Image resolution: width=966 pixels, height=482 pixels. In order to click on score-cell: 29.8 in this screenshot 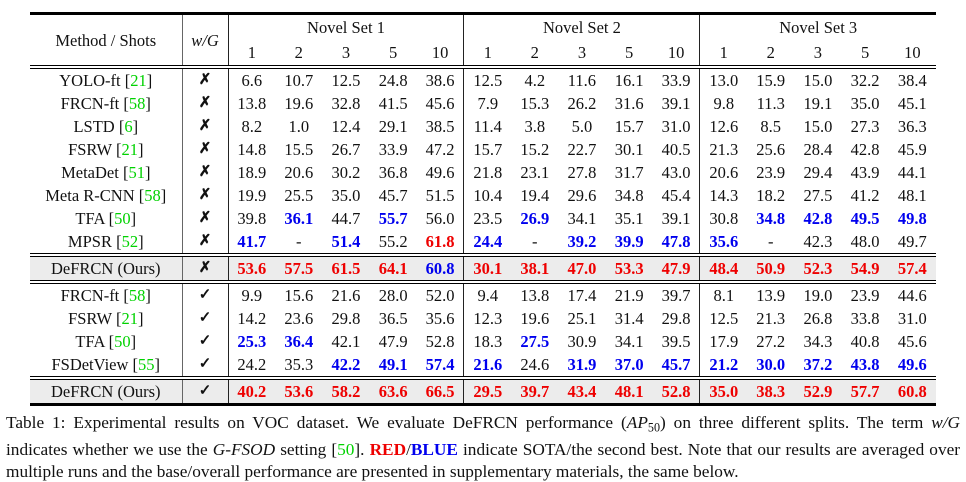, I will do `click(676, 318)`.